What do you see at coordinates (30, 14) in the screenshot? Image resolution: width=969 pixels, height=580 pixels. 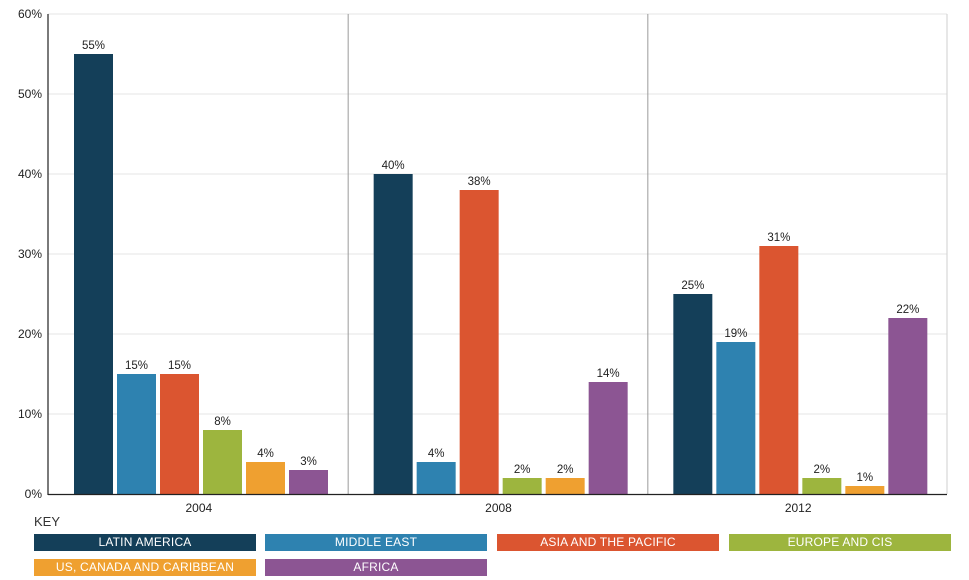 I see `y-tick-label: 60%` at bounding box center [30, 14].